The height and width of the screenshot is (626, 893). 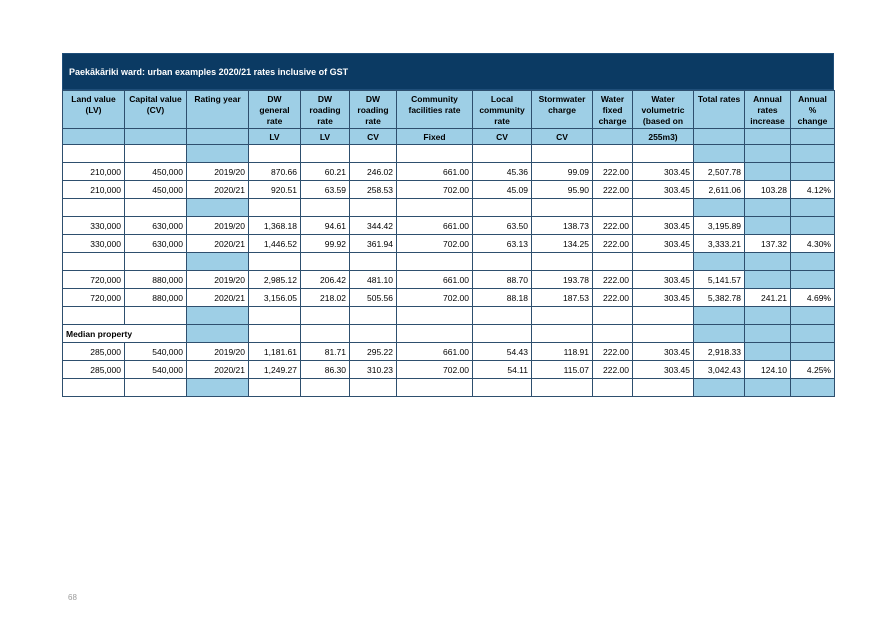 What do you see at coordinates (562, 279) in the screenshot?
I see `table-cell: 193.78` at bounding box center [562, 279].